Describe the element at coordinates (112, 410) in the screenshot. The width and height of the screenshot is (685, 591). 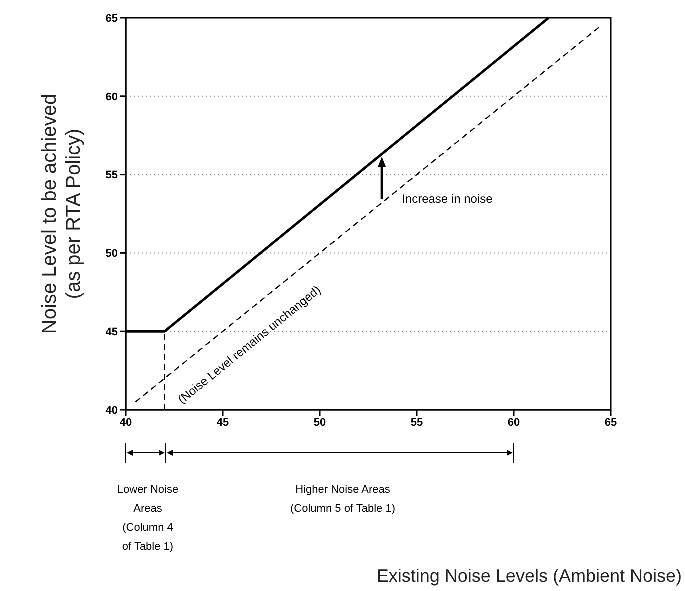
I see `y-tick-label: 40` at that location.